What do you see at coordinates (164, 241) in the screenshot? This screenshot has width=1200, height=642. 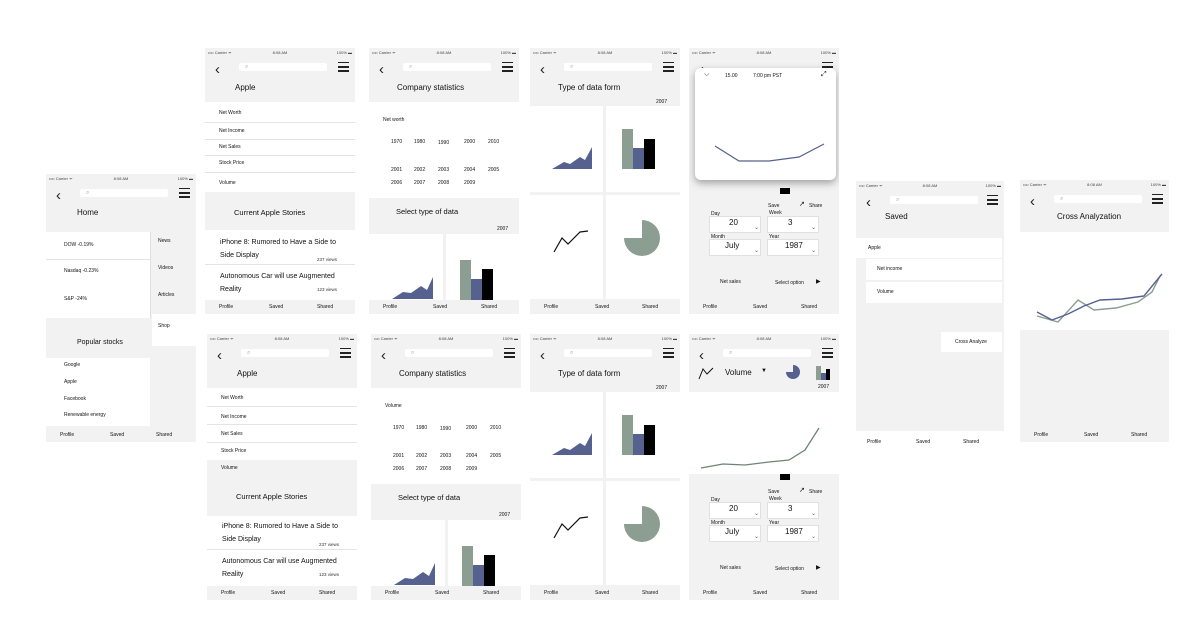 I see `side-news: News` at bounding box center [164, 241].